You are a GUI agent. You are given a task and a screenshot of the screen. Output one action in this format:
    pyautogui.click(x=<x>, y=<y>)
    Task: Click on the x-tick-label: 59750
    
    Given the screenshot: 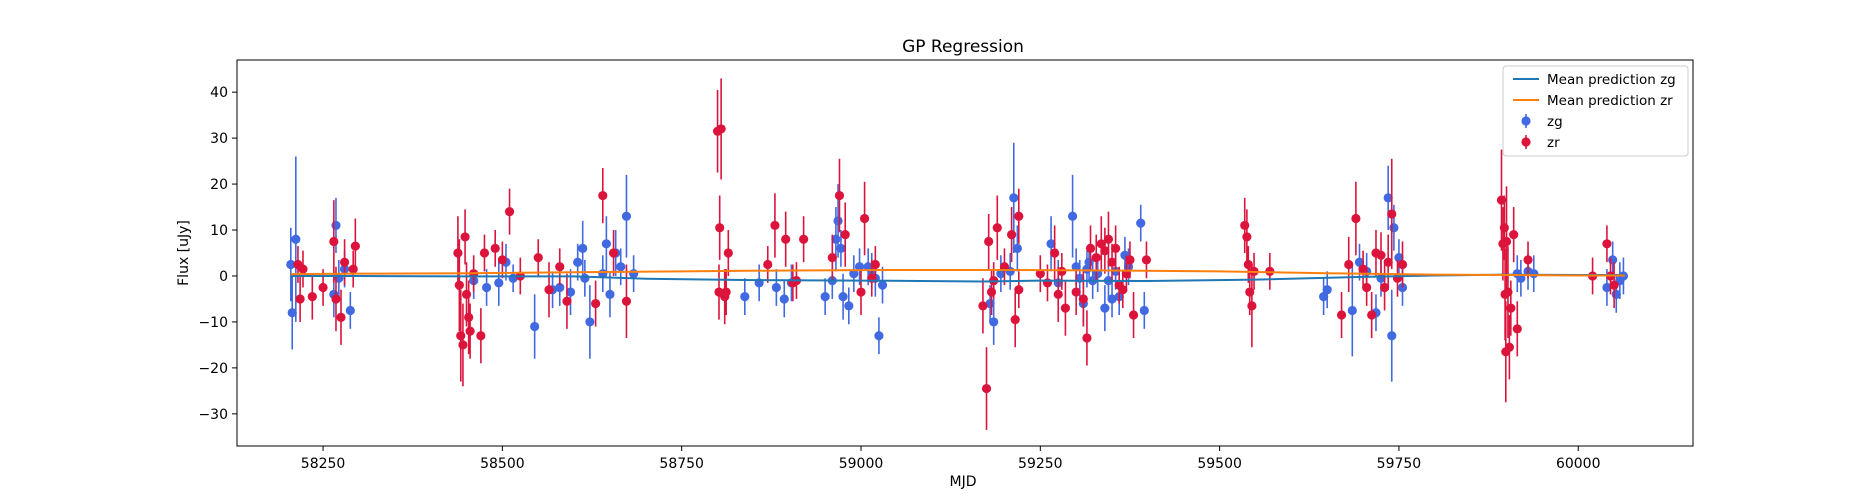 What is the action you would take?
    pyautogui.click(x=1399, y=464)
    